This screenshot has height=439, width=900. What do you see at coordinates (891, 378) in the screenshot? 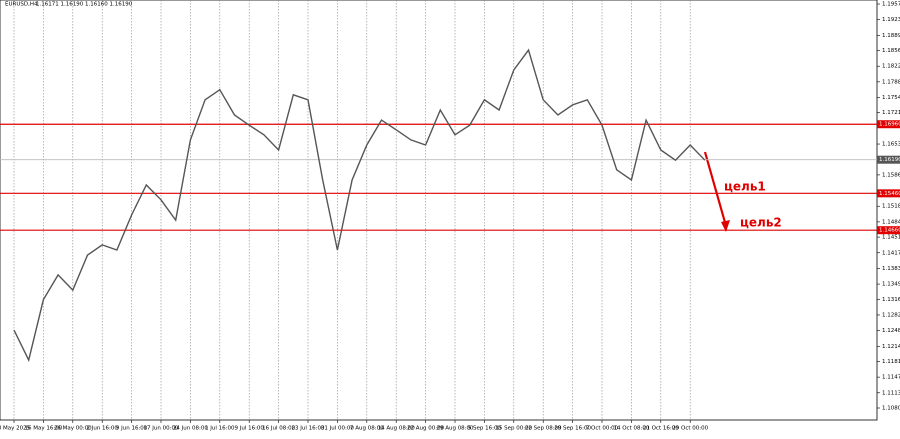
I see `y-tick-label: 1.11470` at bounding box center [891, 378].